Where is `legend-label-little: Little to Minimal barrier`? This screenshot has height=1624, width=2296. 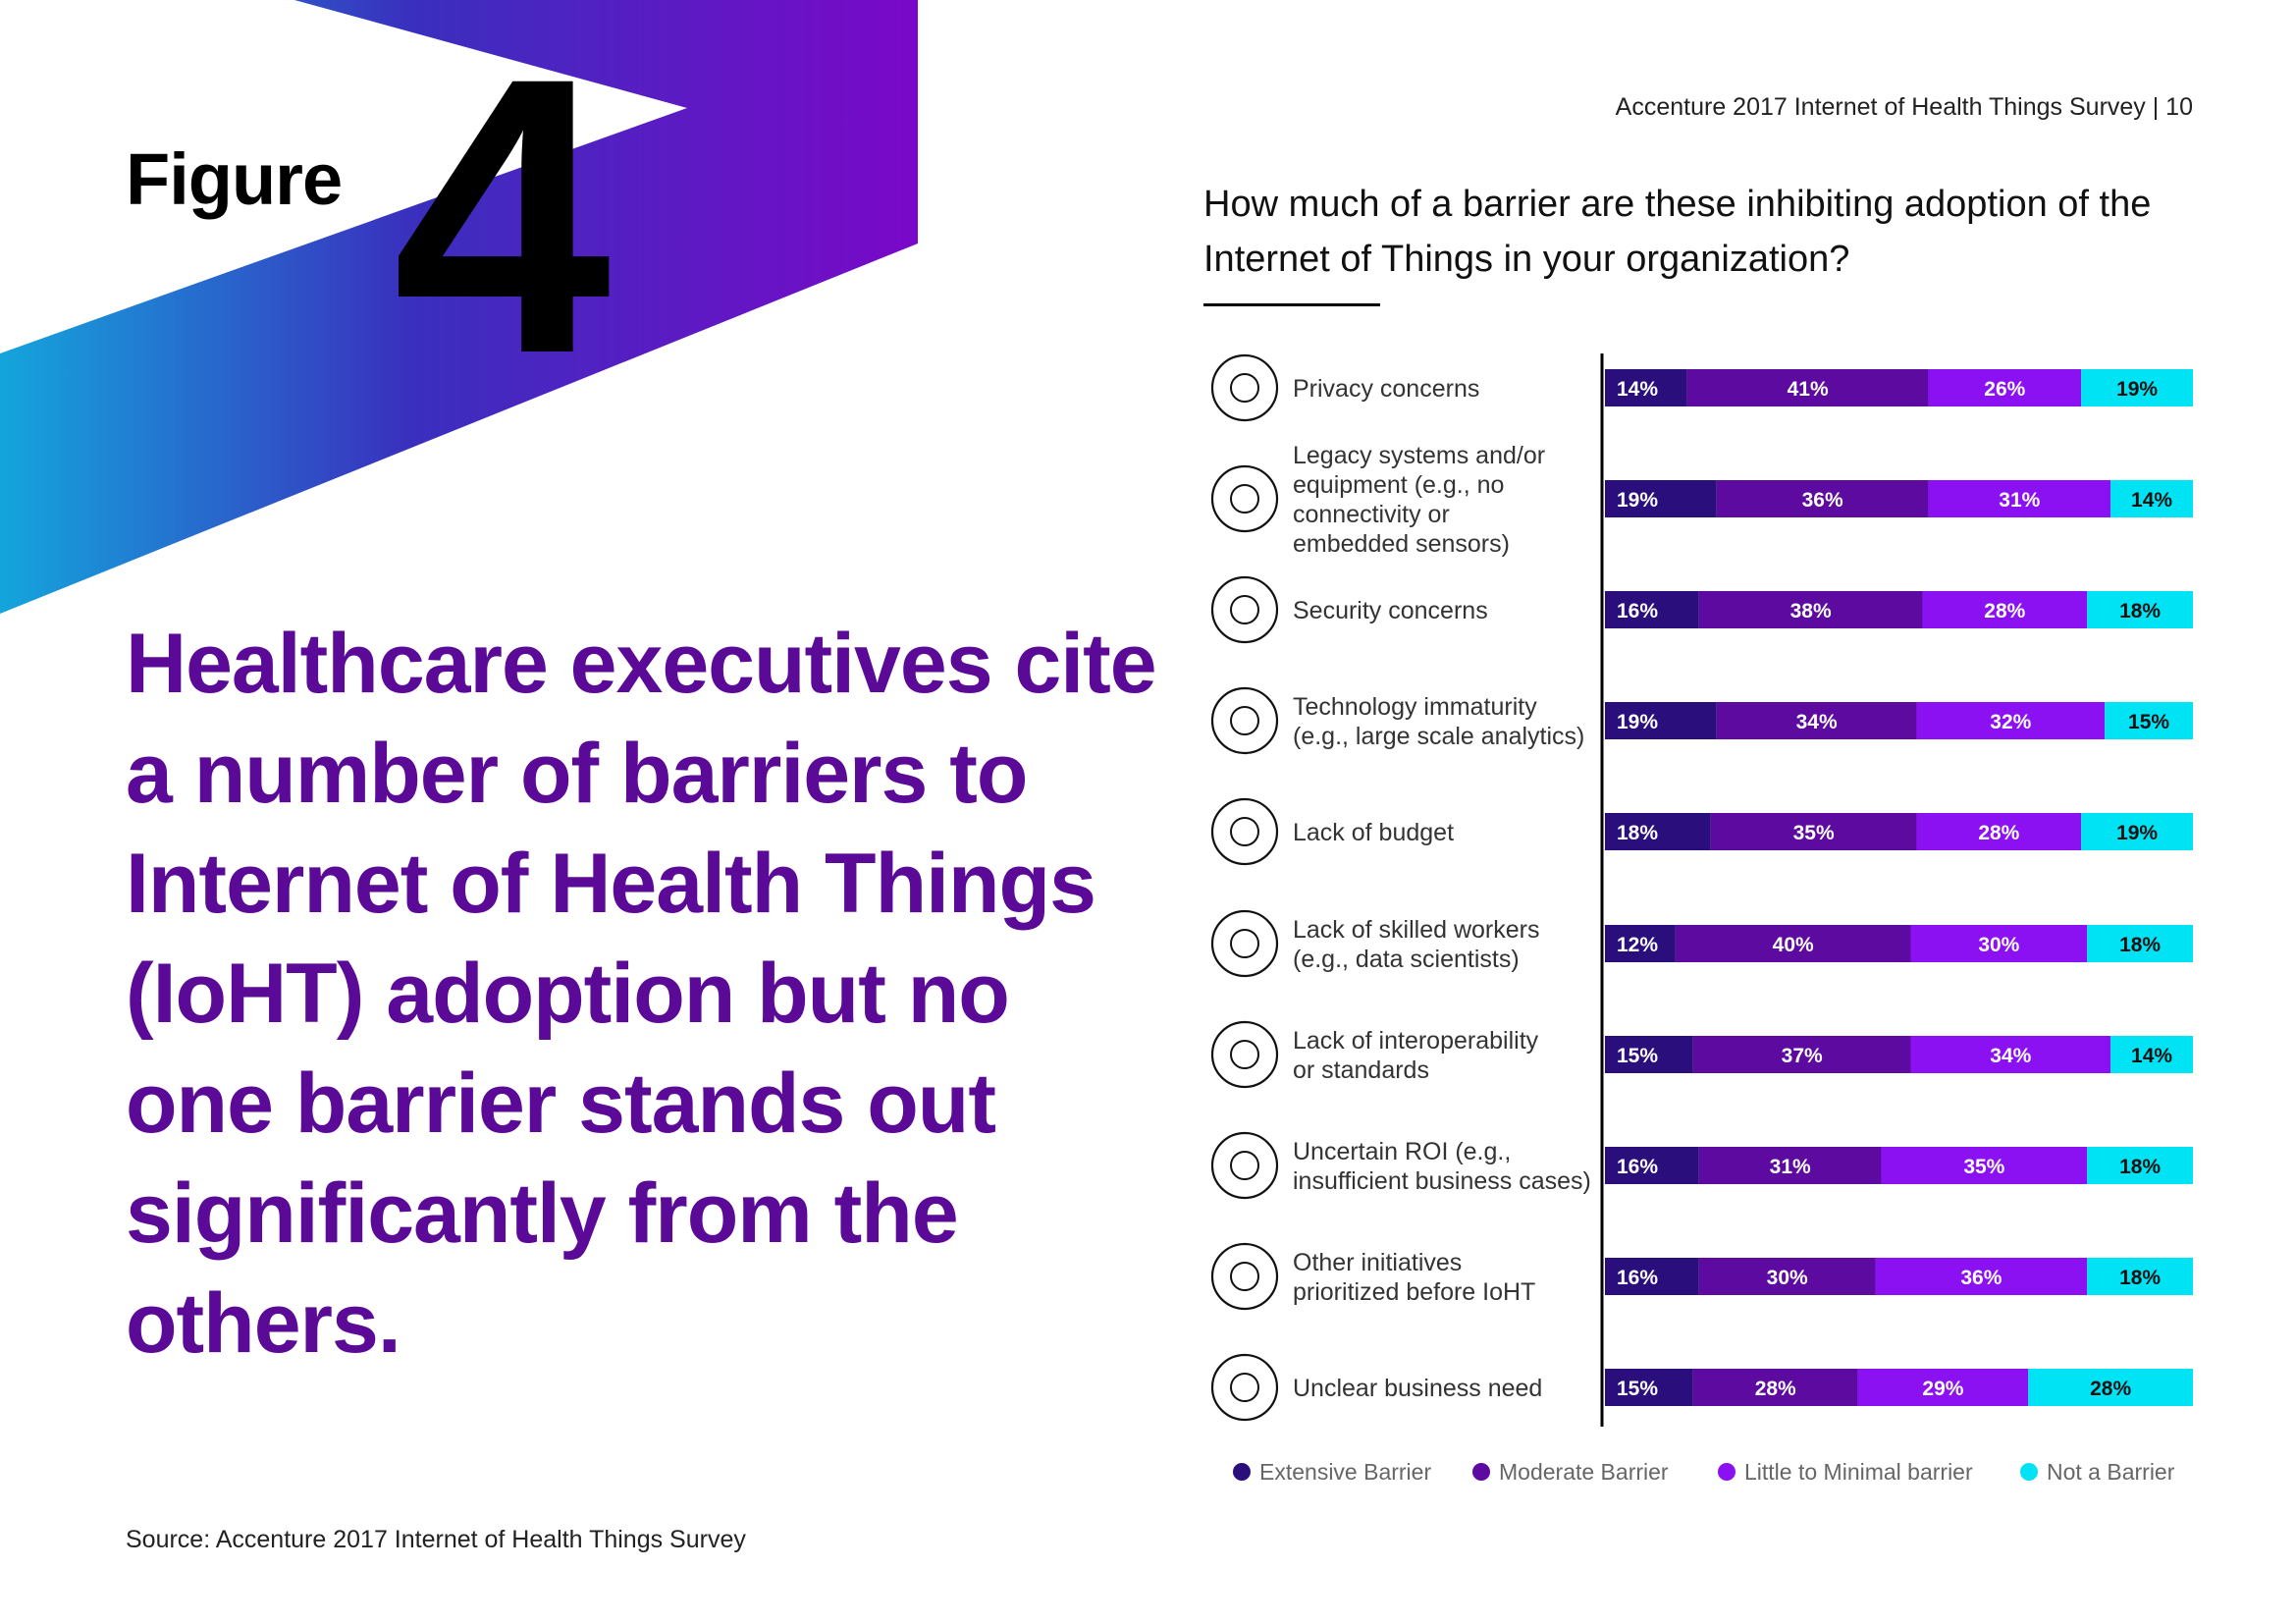
legend-label-little: Little to Minimal barrier is located at coordinates (1859, 1471).